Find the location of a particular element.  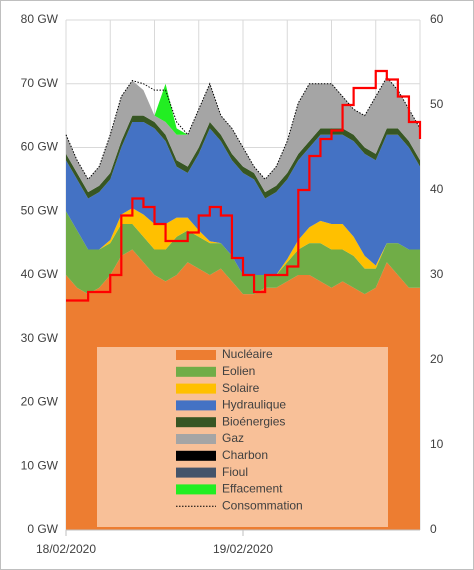

y-tick-label: 10 GW is located at coordinates (40, 465).